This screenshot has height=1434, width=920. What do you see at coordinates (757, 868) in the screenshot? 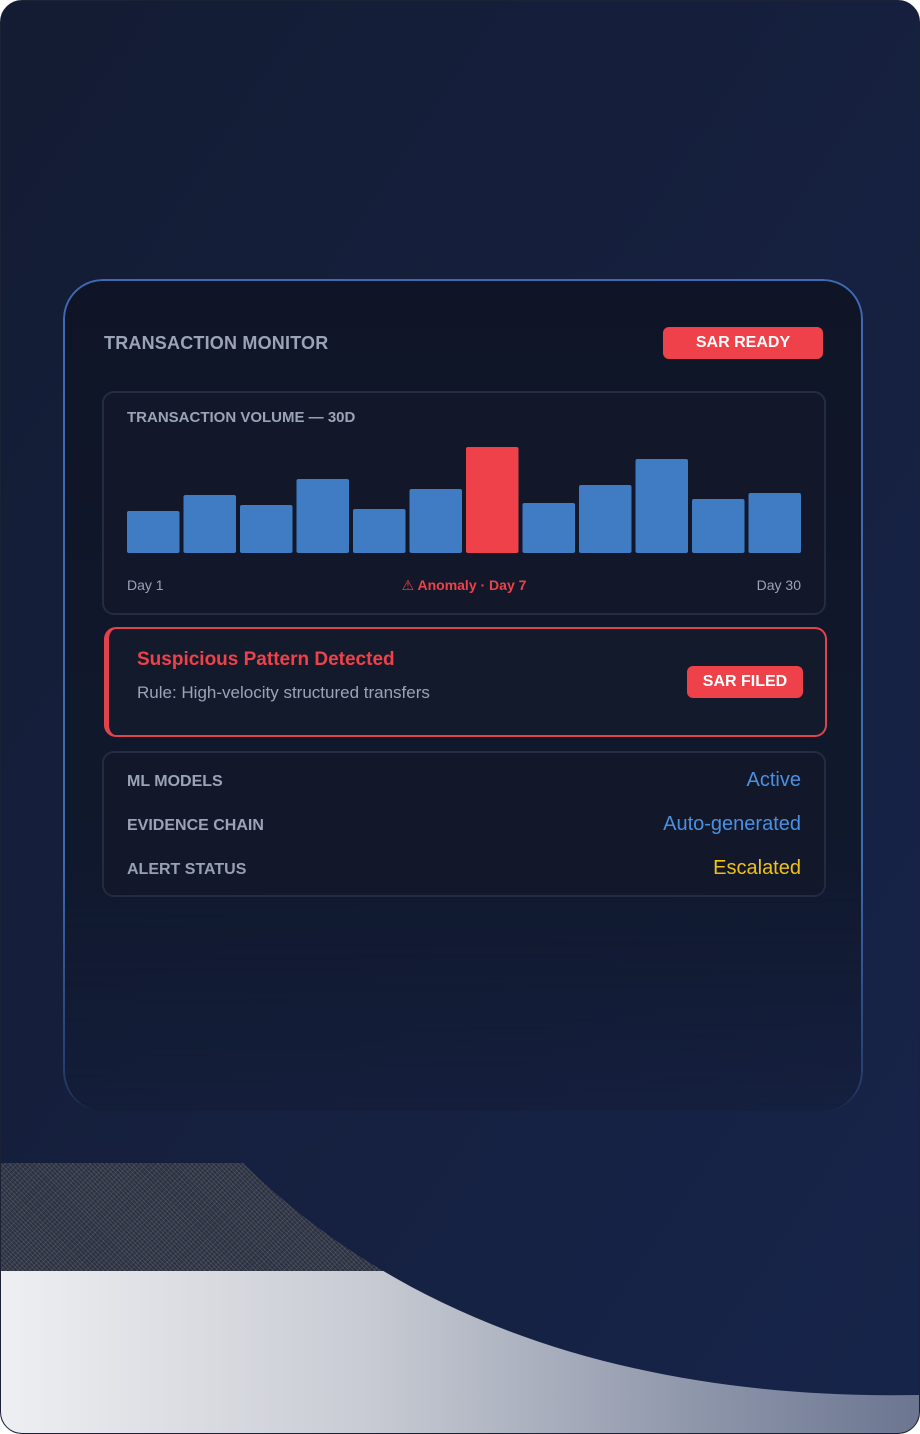
I see `stat-value: Escalated` at bounding box center [757, 868].